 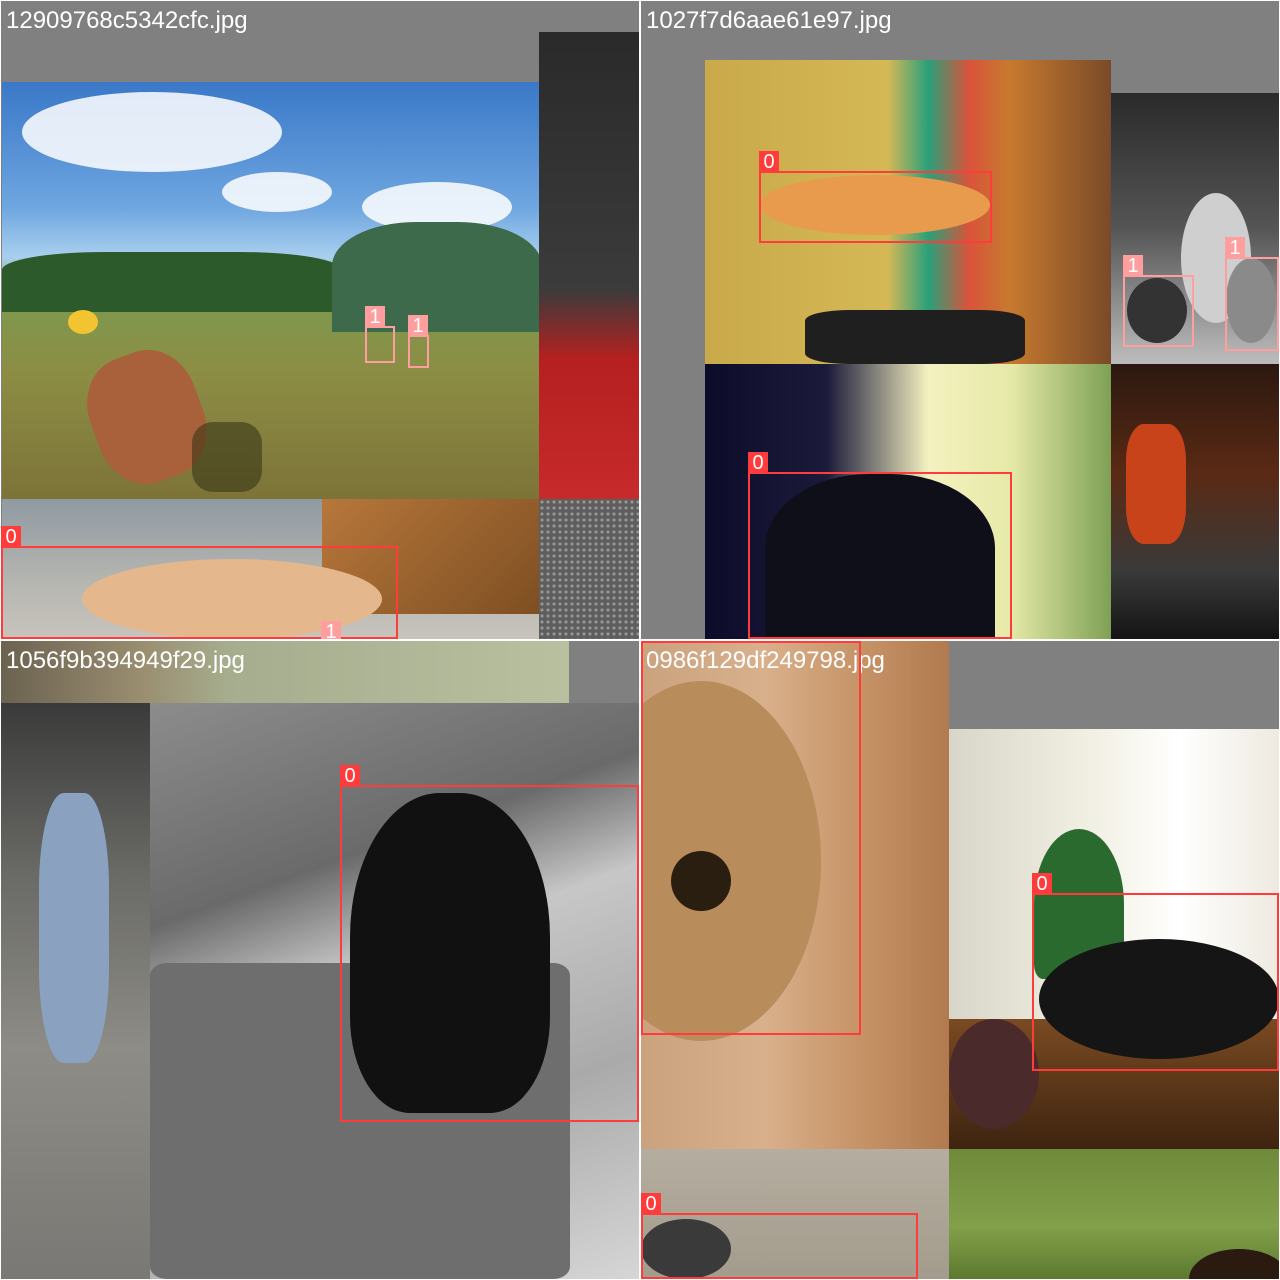 What do you see at coordinates (74, 928) in the screenshot?
I see `man-walking` at bounding box center [74, 928].